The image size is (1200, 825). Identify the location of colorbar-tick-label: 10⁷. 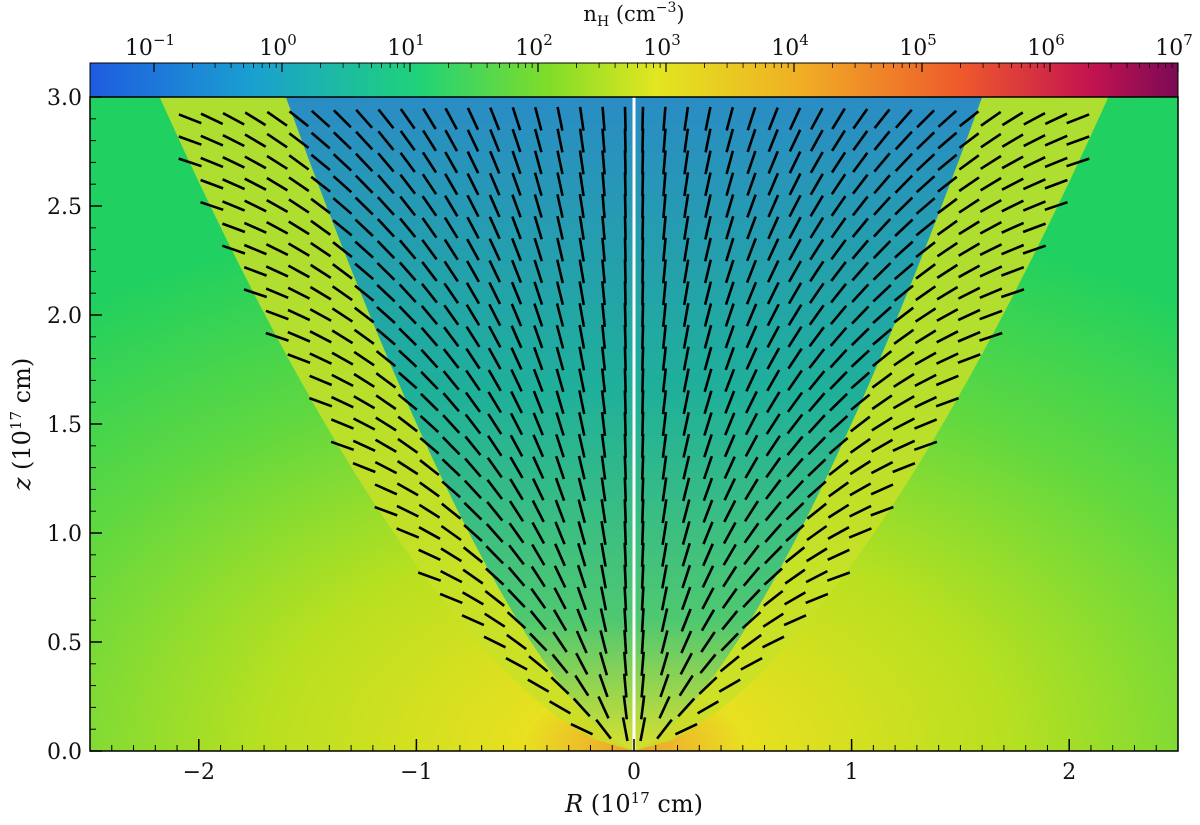
(1174, 46).